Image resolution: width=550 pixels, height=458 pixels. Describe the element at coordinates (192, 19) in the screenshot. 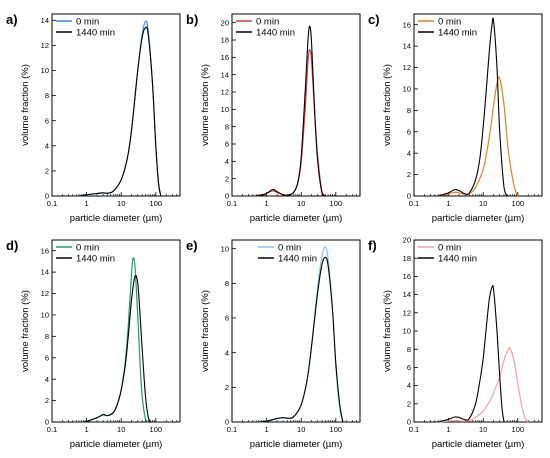

I see `panel-label: b)` at that location.